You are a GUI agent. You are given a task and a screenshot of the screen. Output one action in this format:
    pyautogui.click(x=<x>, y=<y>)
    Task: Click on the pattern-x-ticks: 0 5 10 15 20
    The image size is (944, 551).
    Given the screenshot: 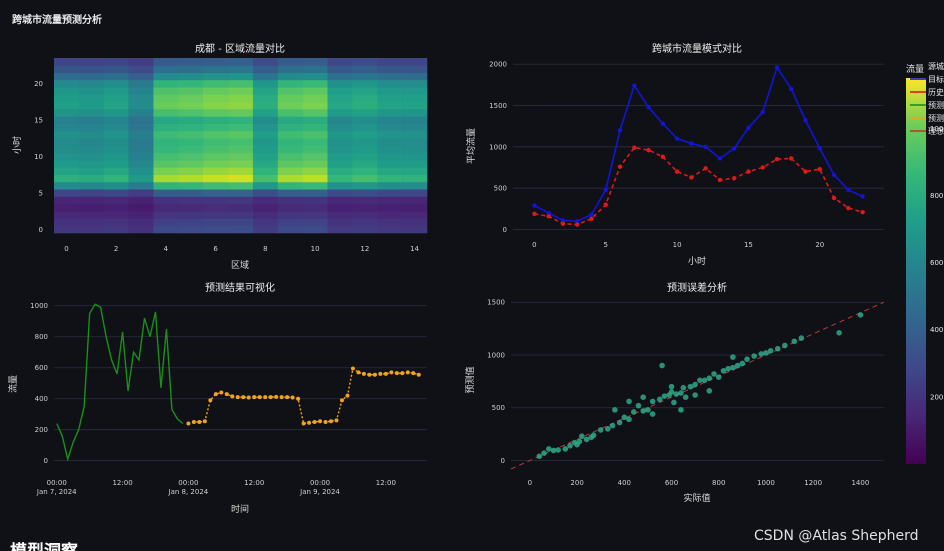 What is the action you would take?
    pyautogui.click(x=678, y=245)
    